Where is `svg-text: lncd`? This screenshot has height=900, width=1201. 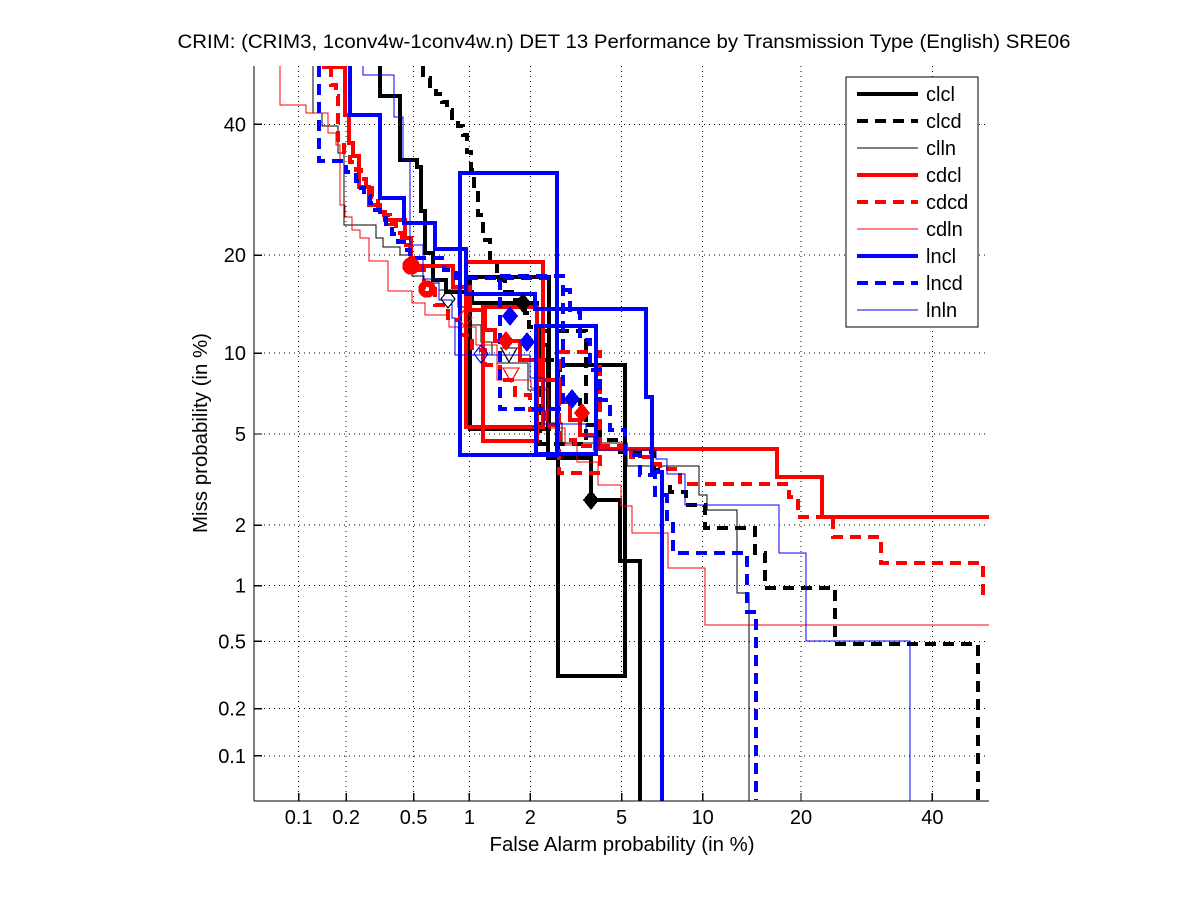 svg-text: lncd is located at coordinates (944, 284).